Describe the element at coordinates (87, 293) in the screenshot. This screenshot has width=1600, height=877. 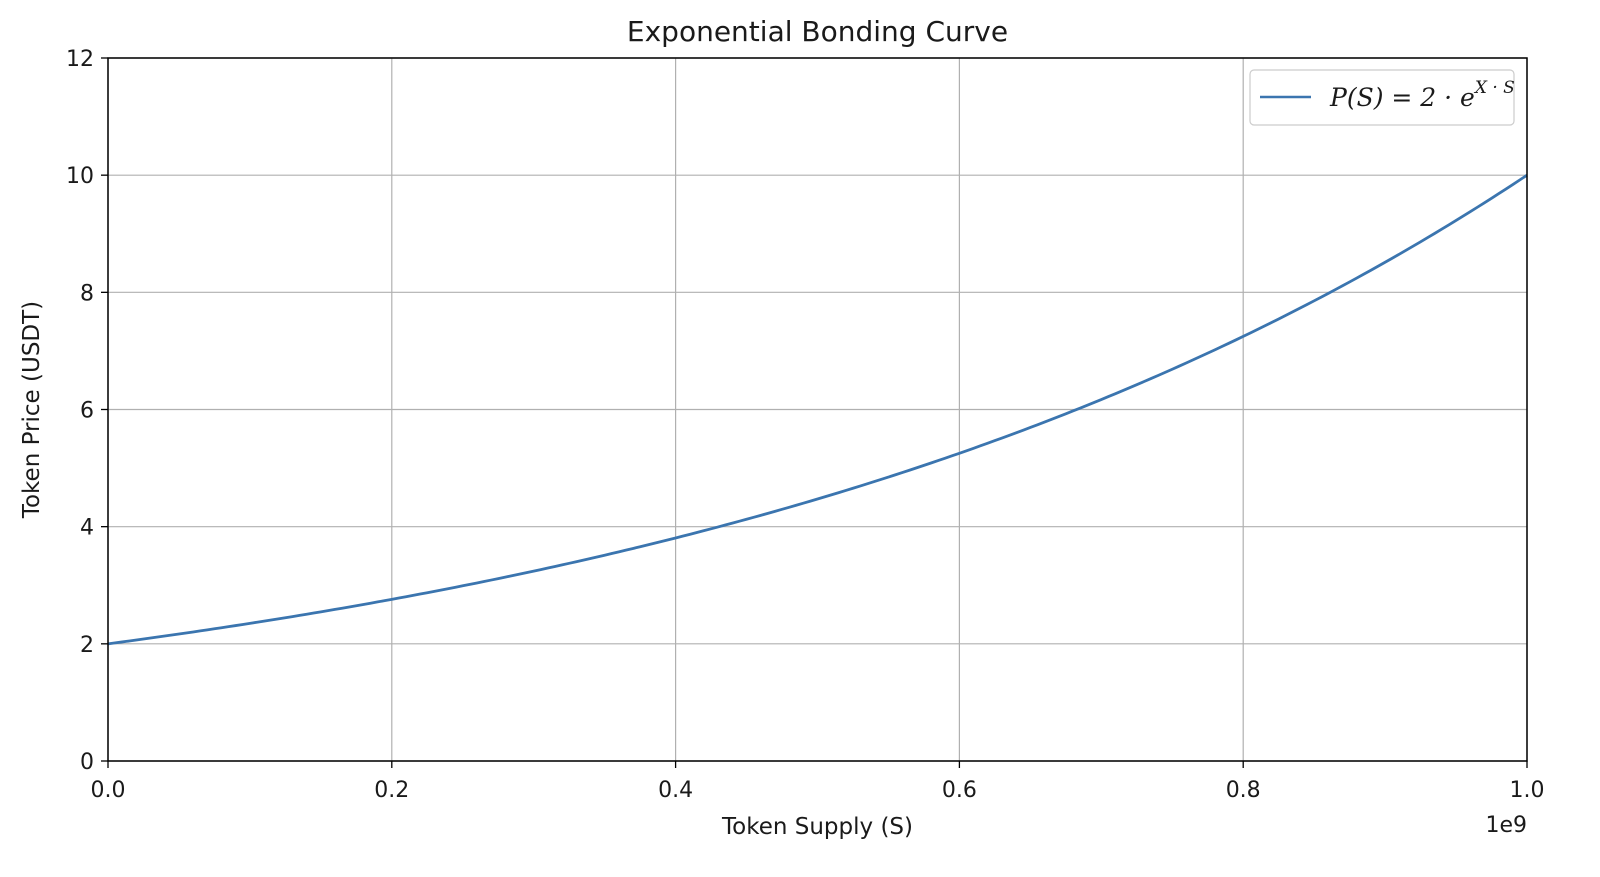
I see `y-tick-label: 8` at that location.